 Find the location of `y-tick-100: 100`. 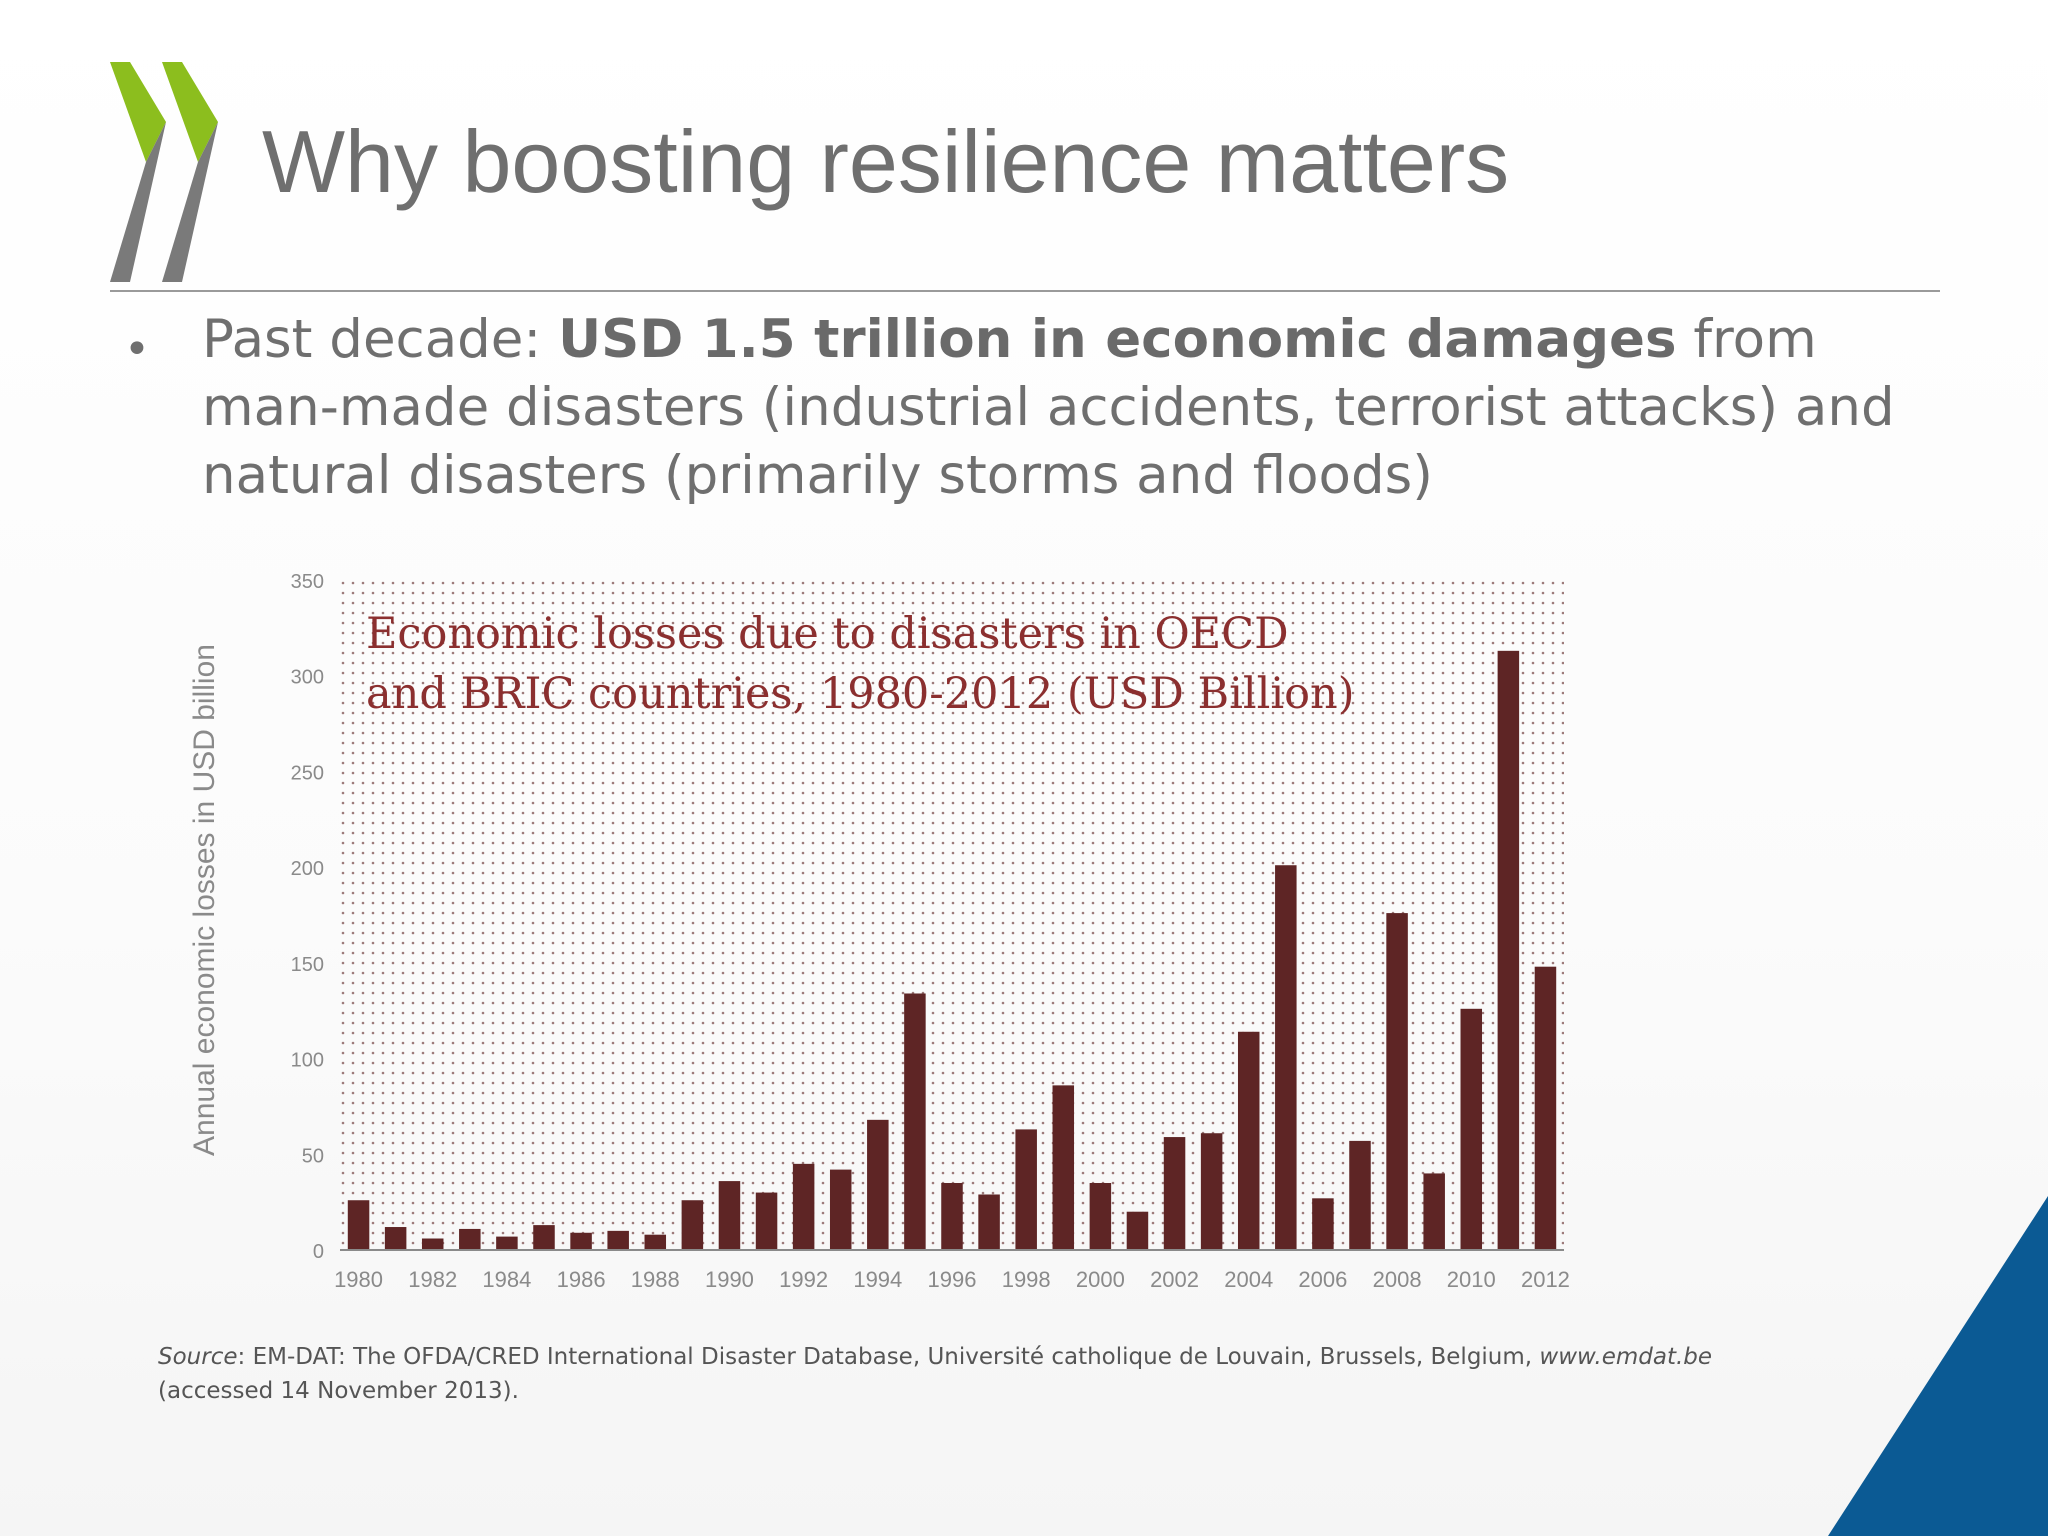

y-tick-100: 100 is located at coordinates (307, 1061).